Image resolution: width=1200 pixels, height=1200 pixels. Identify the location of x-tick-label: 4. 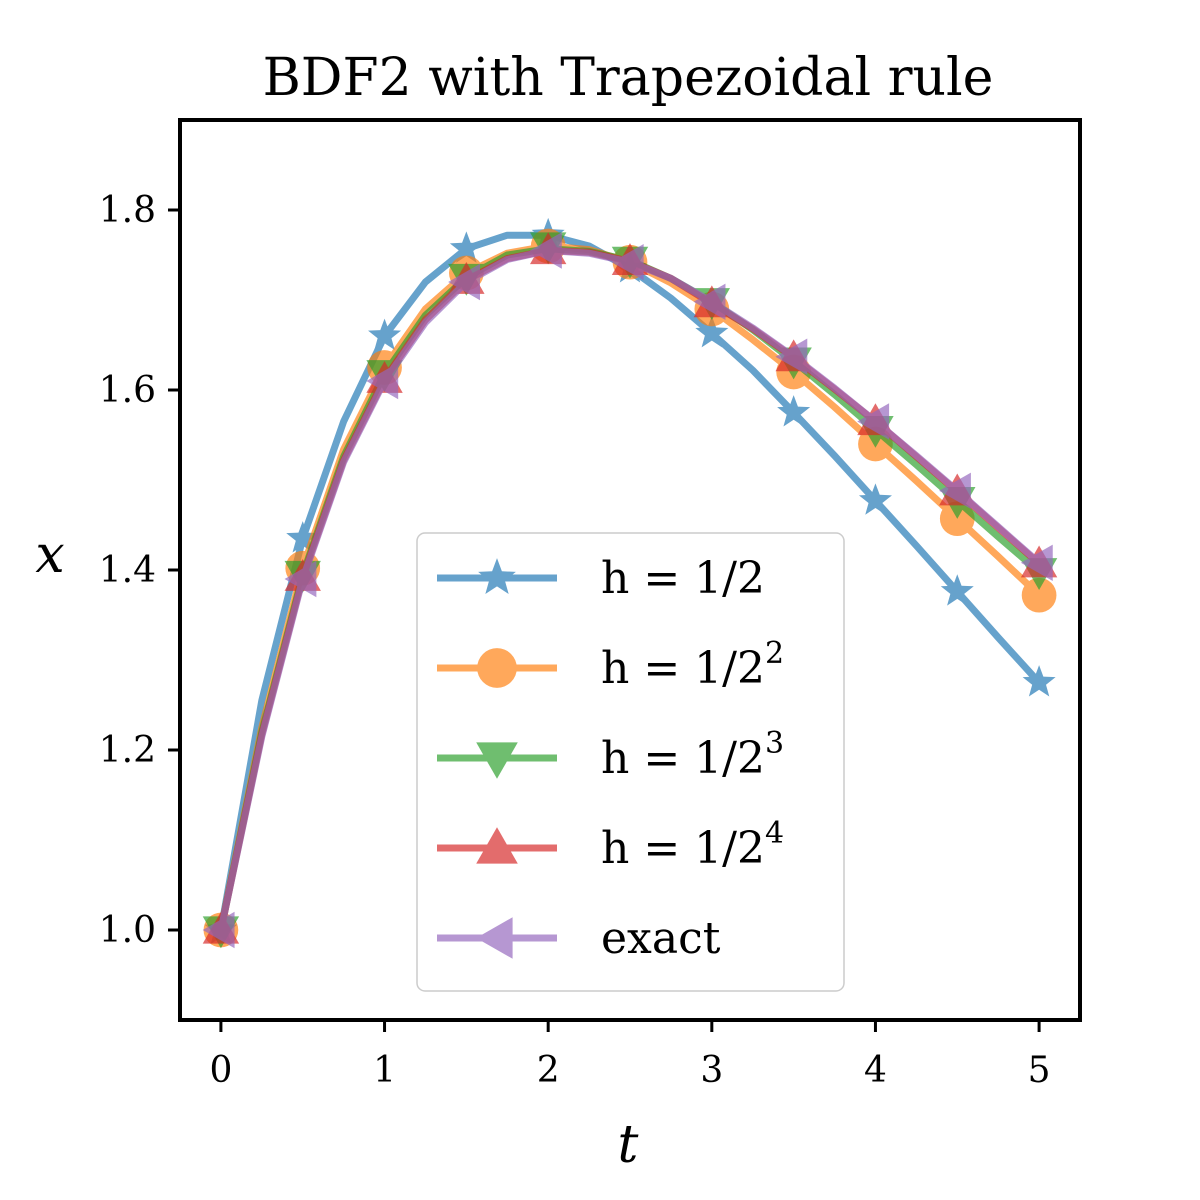
(875, 1070).